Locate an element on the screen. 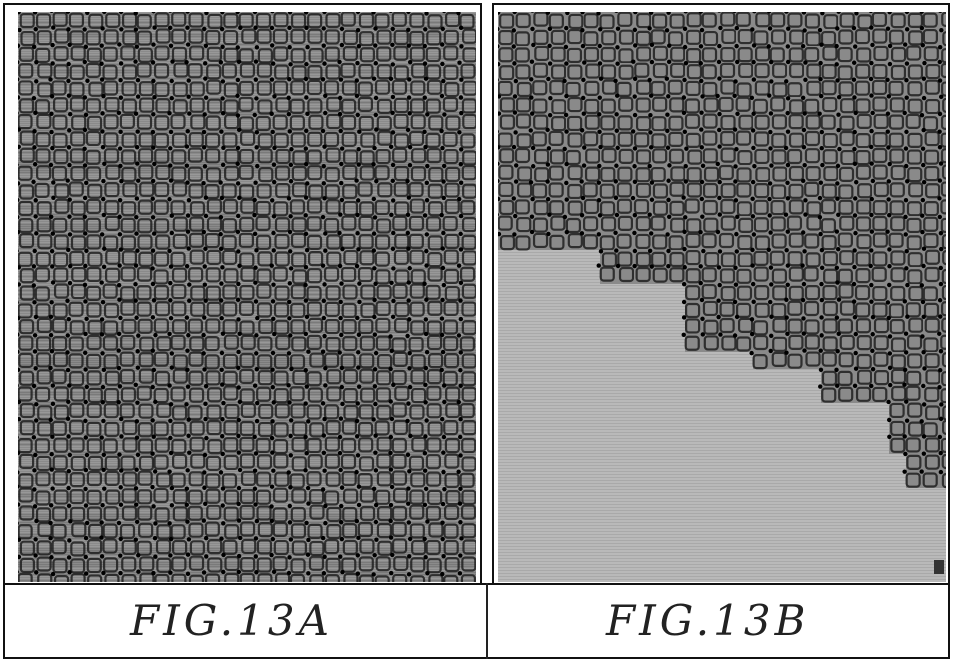 The height and width of the screenshot is (663, 955). figure-13b-caption: FIG.13B is located at coordinates (708, 620).